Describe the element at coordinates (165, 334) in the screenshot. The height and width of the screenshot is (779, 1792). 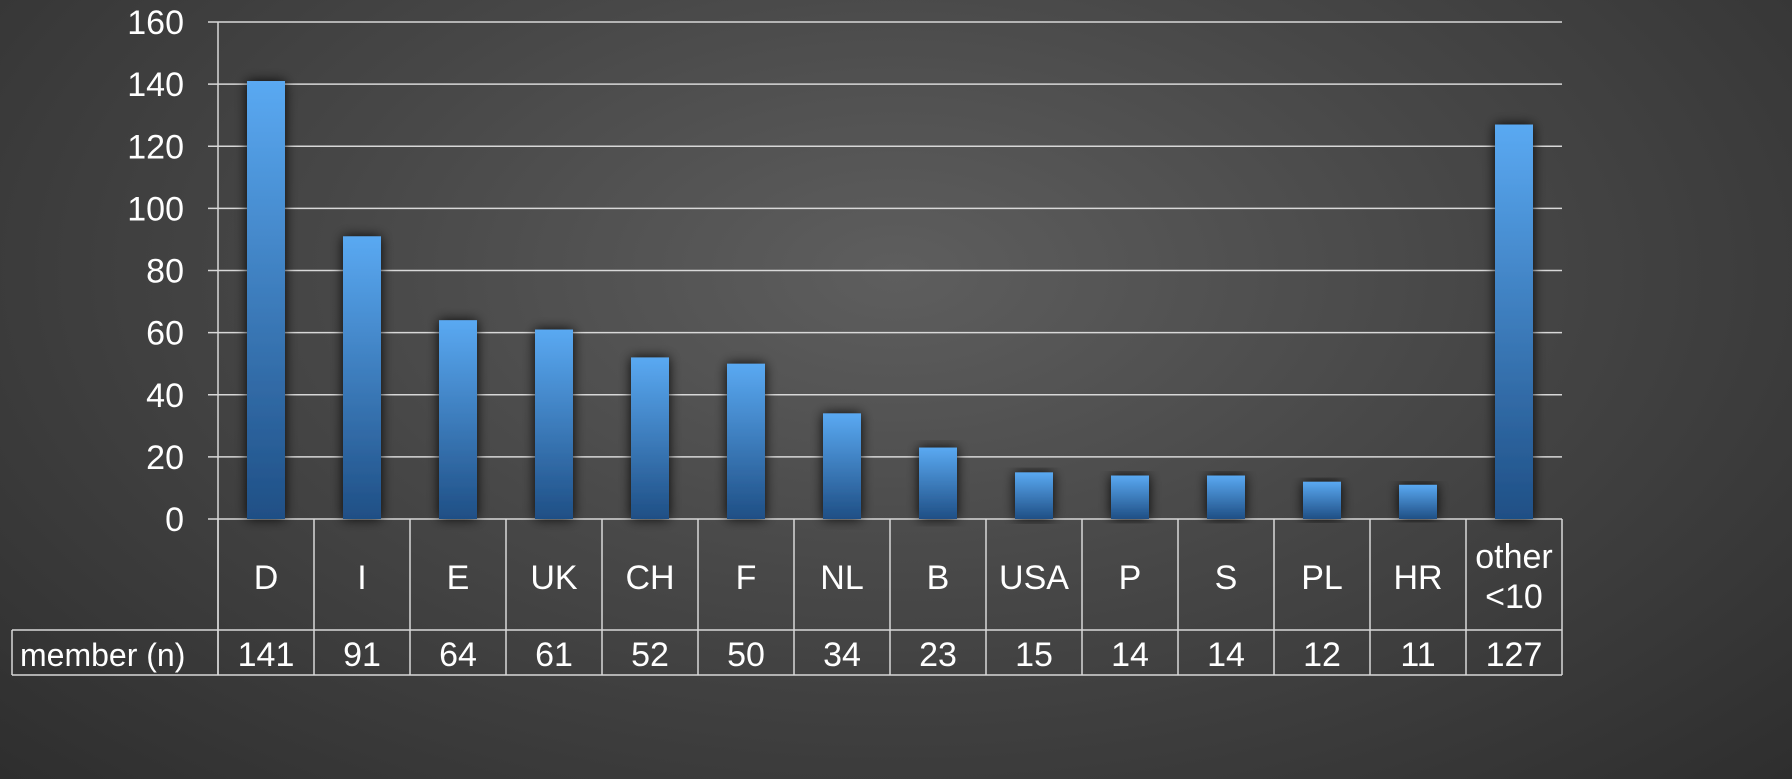
I see `y-tick-label: 60` at that location.